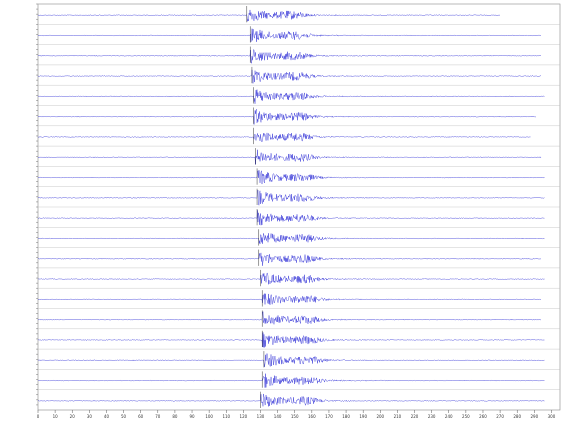 The height and width of the screenshot is (440, 580). What do you see at coordinates (312, 416) in the screenshot?
I see `x-tick-label: 160` at bounding box center [312, 416].